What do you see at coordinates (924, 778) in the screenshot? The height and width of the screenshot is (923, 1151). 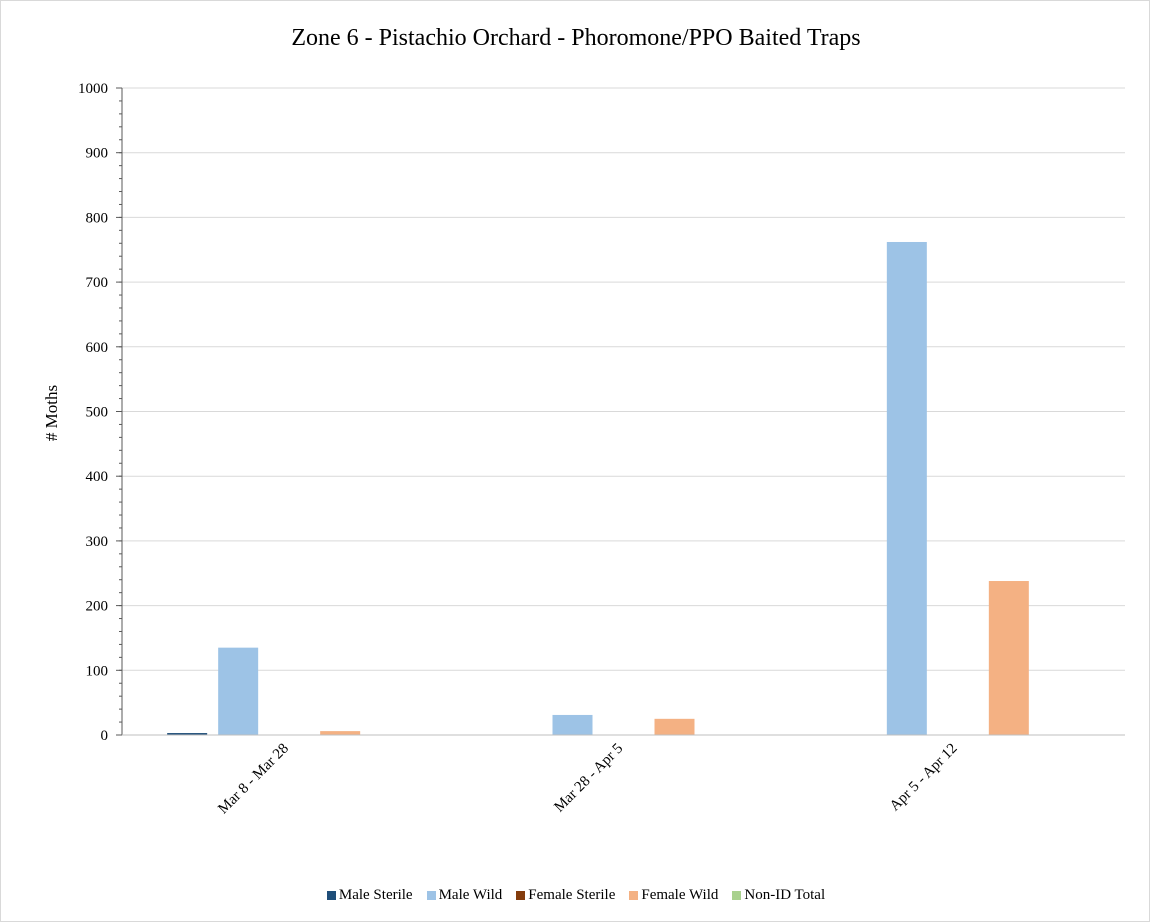 I see `x-tick-label-2: Apr 5 - Apr 12` at bounding box center [924, 778].